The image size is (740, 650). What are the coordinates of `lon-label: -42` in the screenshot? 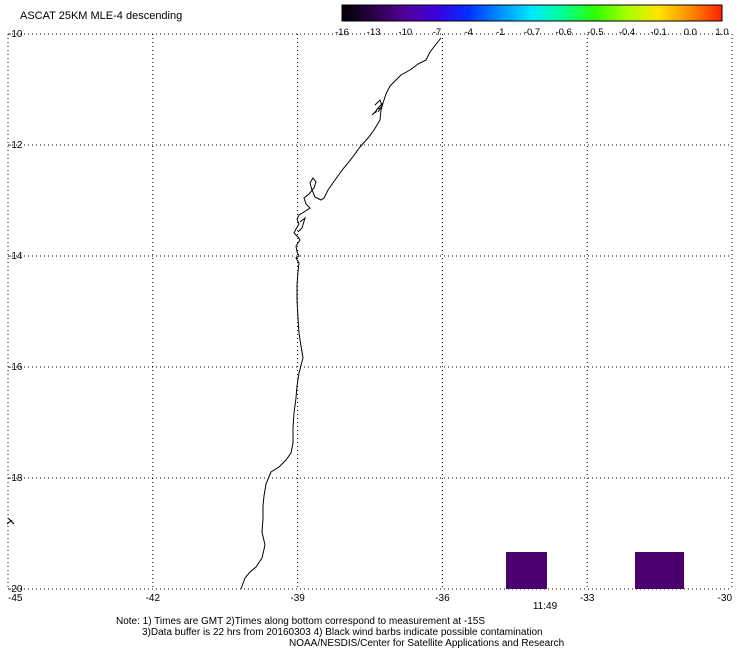 It's located at (153, 598).